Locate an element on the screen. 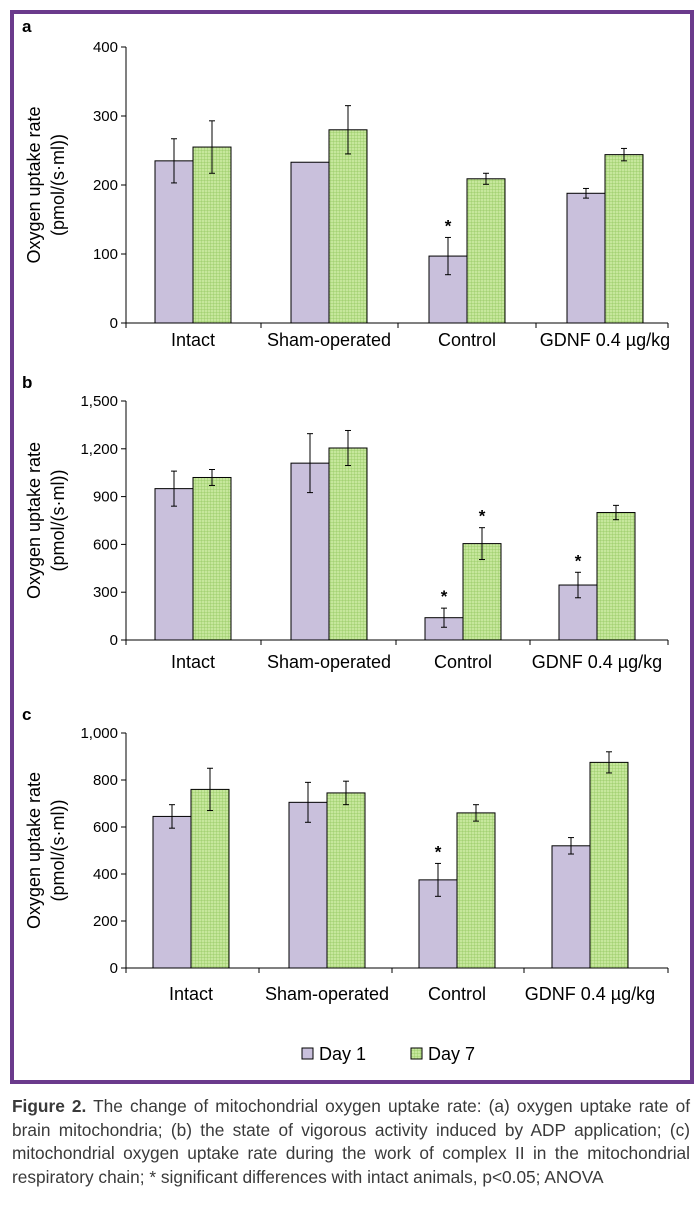  legend-label-day7: Day 7 is located at coordinates (451, 1054).